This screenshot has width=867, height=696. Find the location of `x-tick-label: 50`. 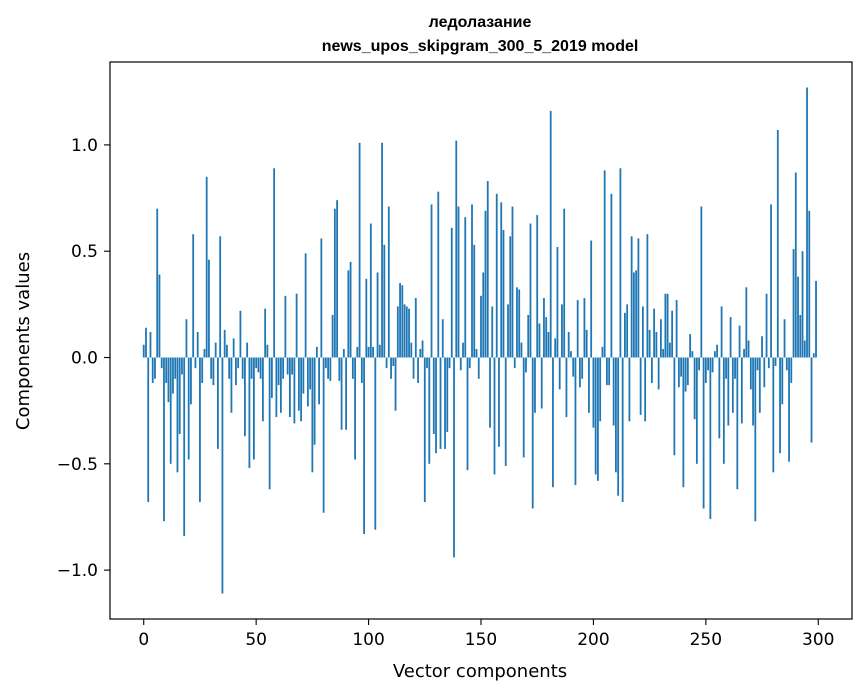

x-tick-label: 50 is located at coordinates (256, 640).